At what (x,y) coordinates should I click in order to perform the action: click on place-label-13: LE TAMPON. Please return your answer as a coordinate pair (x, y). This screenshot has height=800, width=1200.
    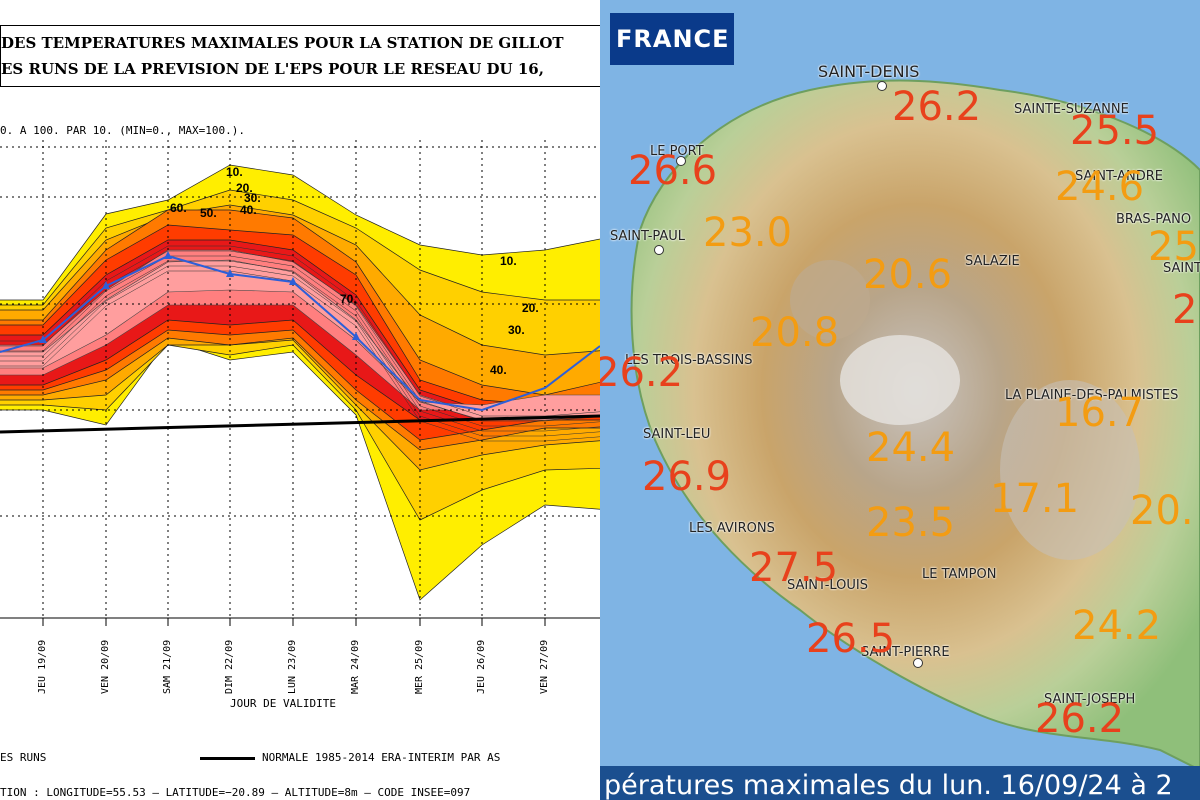
    Looking at the image, I should click on (959, 574).